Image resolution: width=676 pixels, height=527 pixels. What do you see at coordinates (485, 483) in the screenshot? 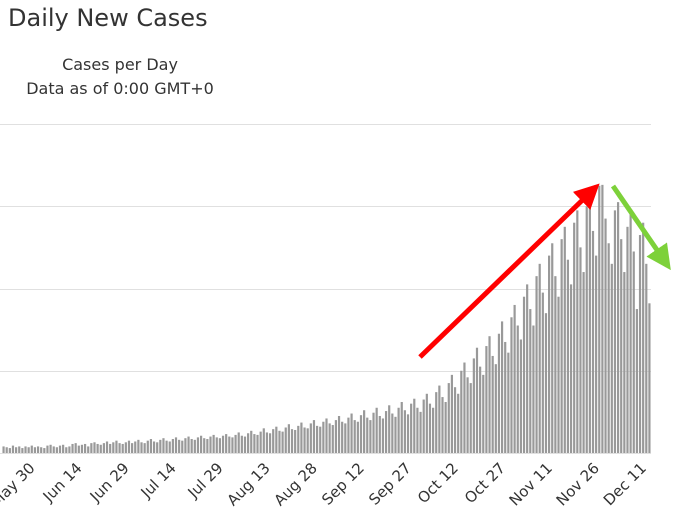
I see `x-tick-label: Oct 27` at bounding box center [485, 483].